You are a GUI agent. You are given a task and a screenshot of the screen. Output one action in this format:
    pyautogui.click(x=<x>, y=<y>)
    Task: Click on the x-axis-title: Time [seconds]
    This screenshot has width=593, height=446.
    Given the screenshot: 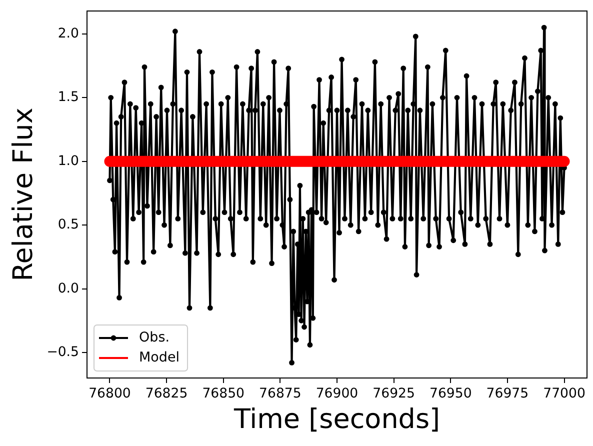 What is the action you would take?
    pyautogui.click(x=336, y=419)
    